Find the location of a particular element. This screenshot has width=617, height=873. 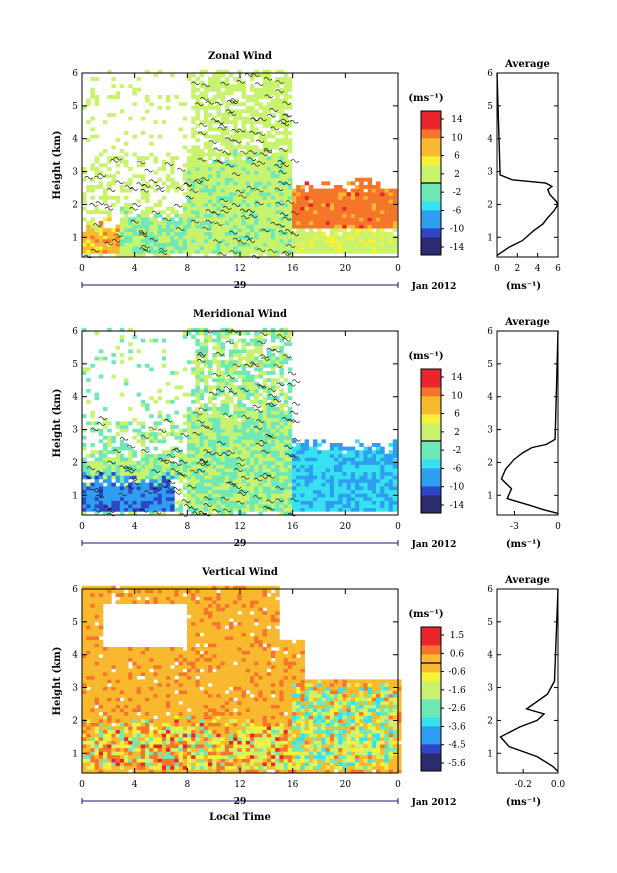

panel-title: Meridional Wind is located at coordinates (240, 314).